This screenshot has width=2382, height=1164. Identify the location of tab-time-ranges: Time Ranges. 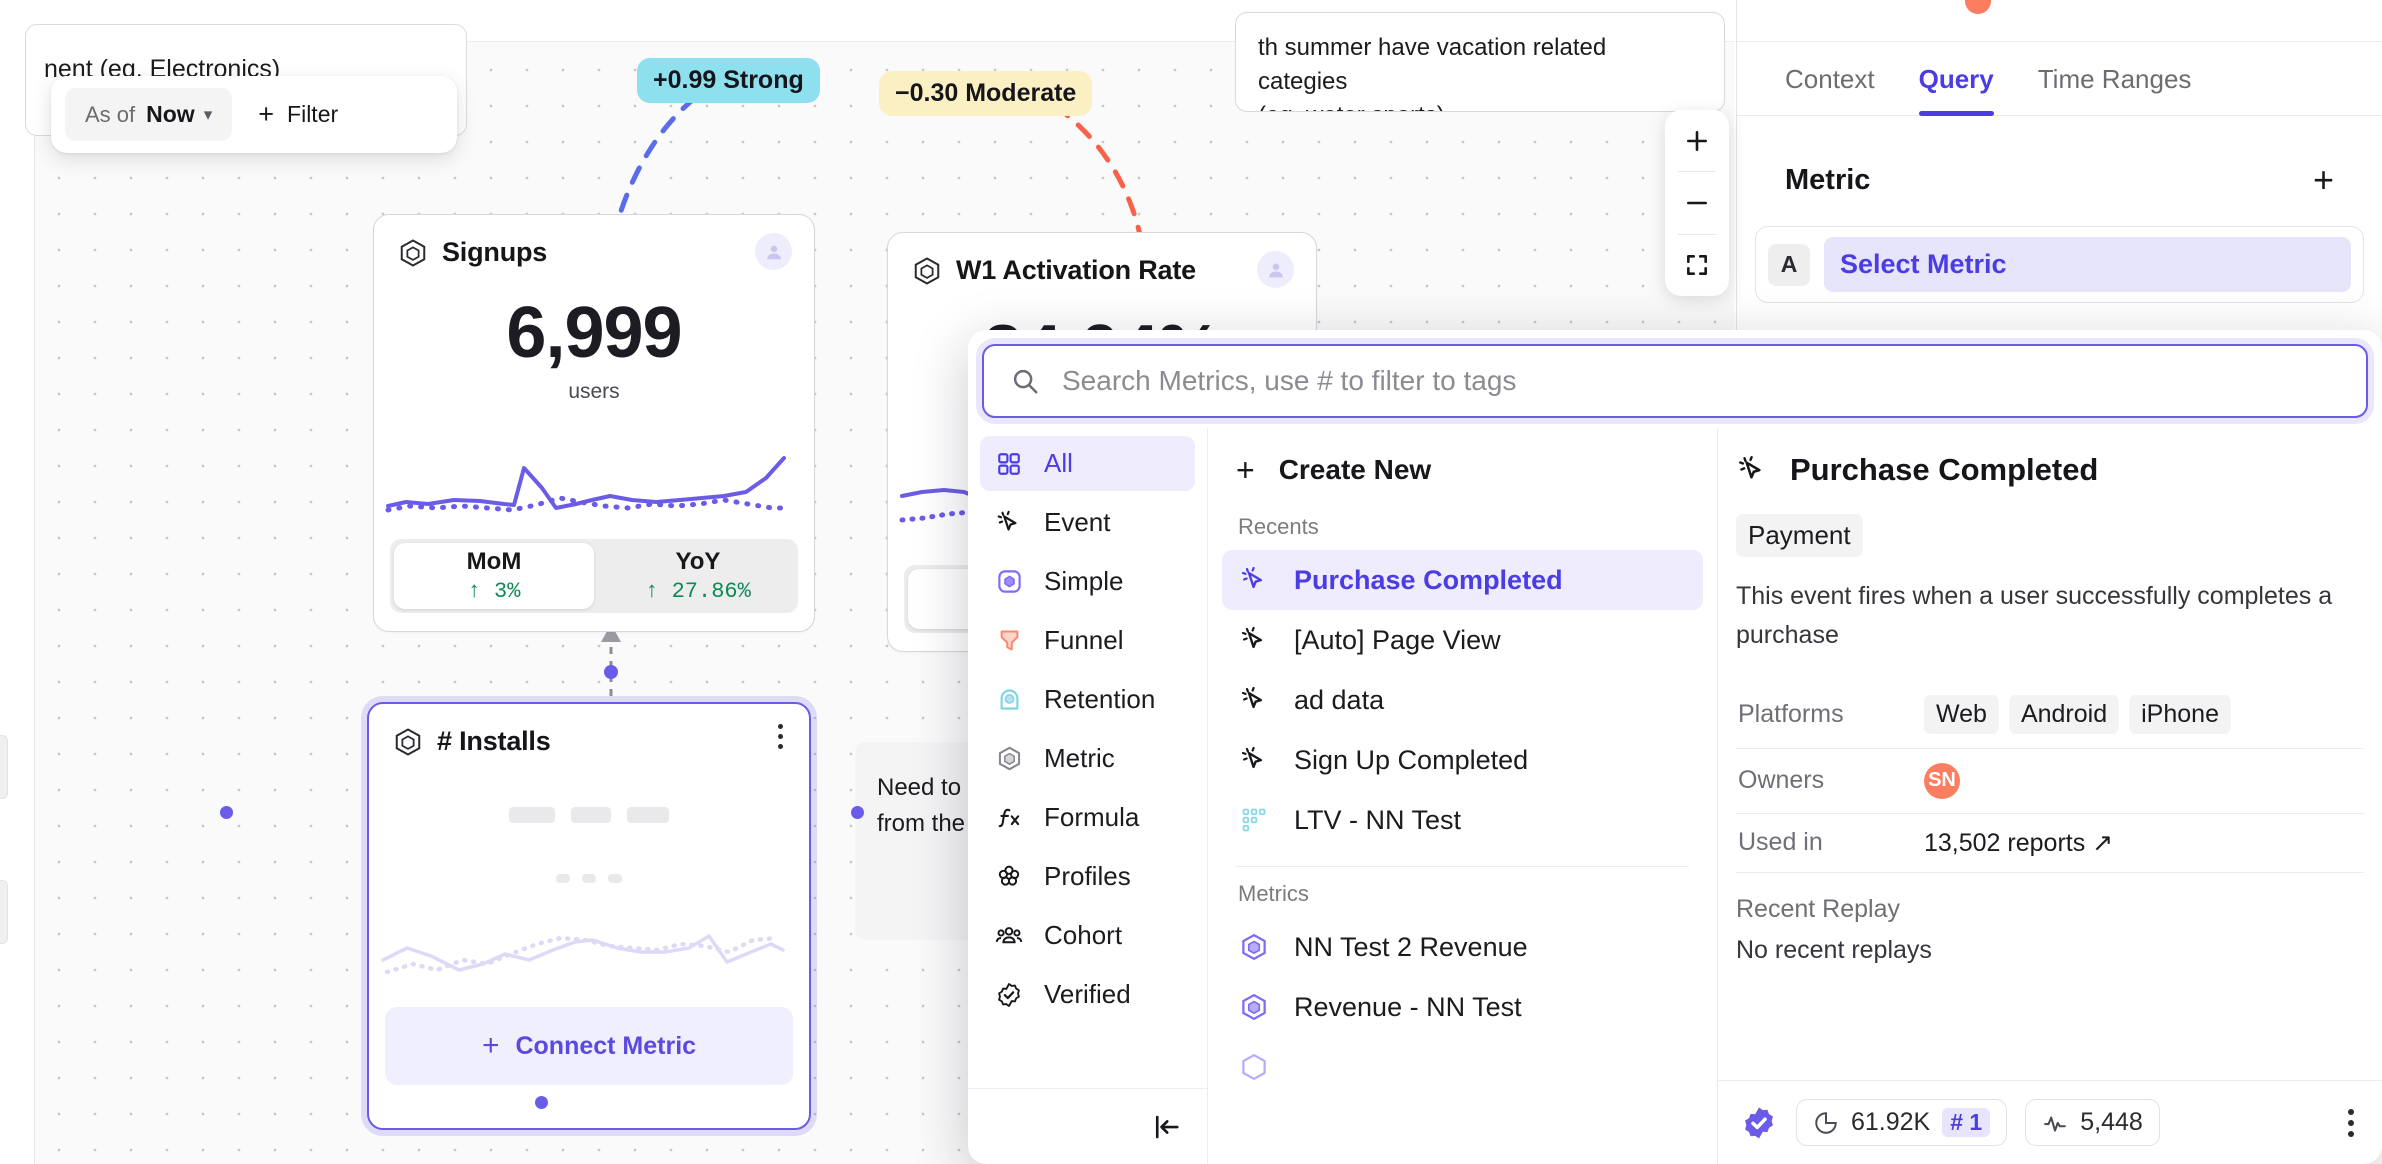
(2114, 79).